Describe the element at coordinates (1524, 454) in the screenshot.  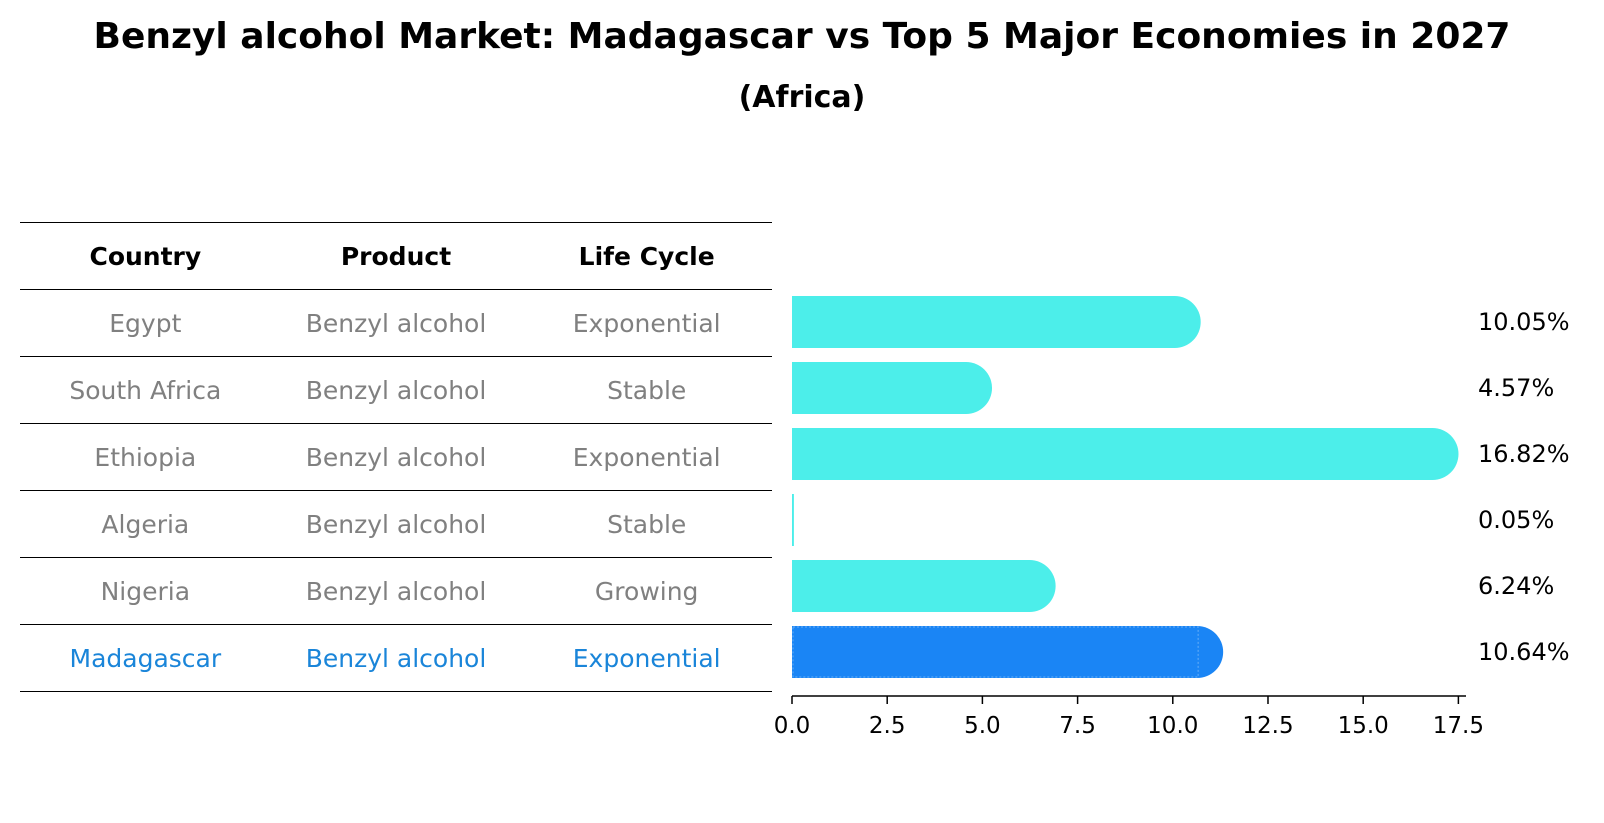
I see `bar-value-label: 16.82%` at that location.